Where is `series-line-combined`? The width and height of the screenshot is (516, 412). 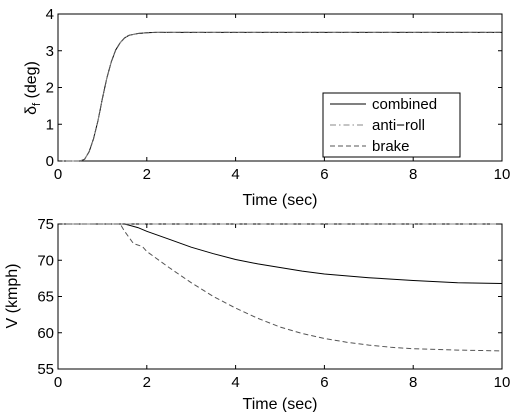
series-line-combined is located at coordinates (280, 253).